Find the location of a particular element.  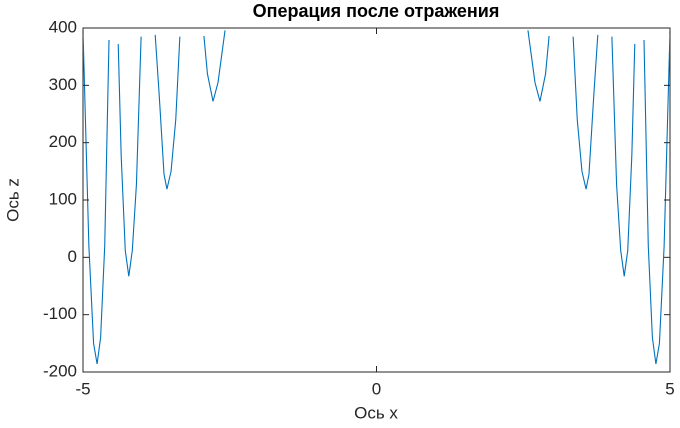

x-tick-label: -5 is located at coordinates (82, 388).